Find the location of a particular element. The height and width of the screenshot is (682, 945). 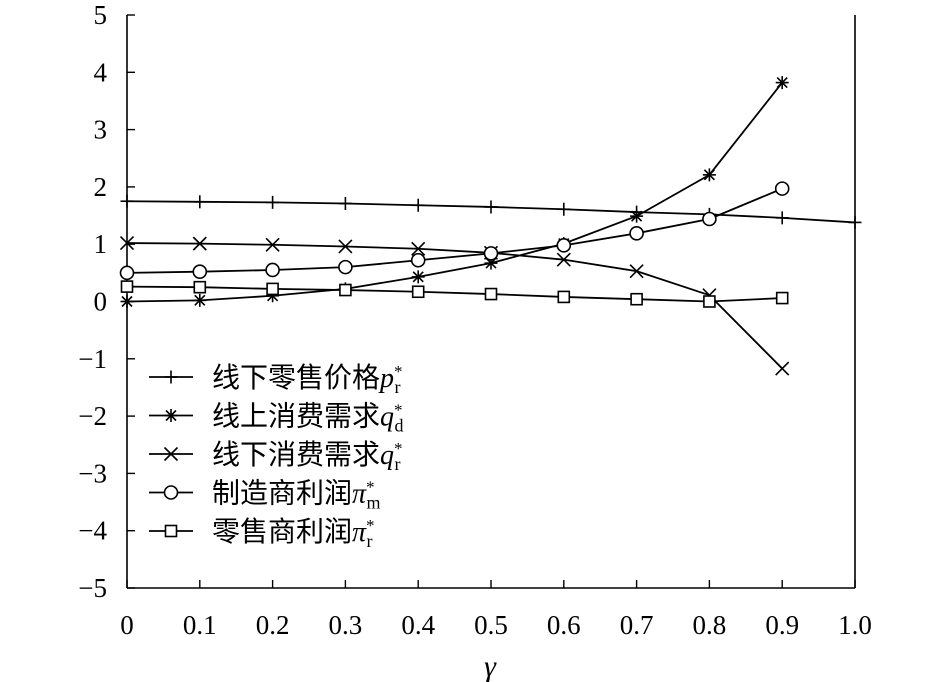

y-tick-label: 5 is located at coordinates (101, 15).